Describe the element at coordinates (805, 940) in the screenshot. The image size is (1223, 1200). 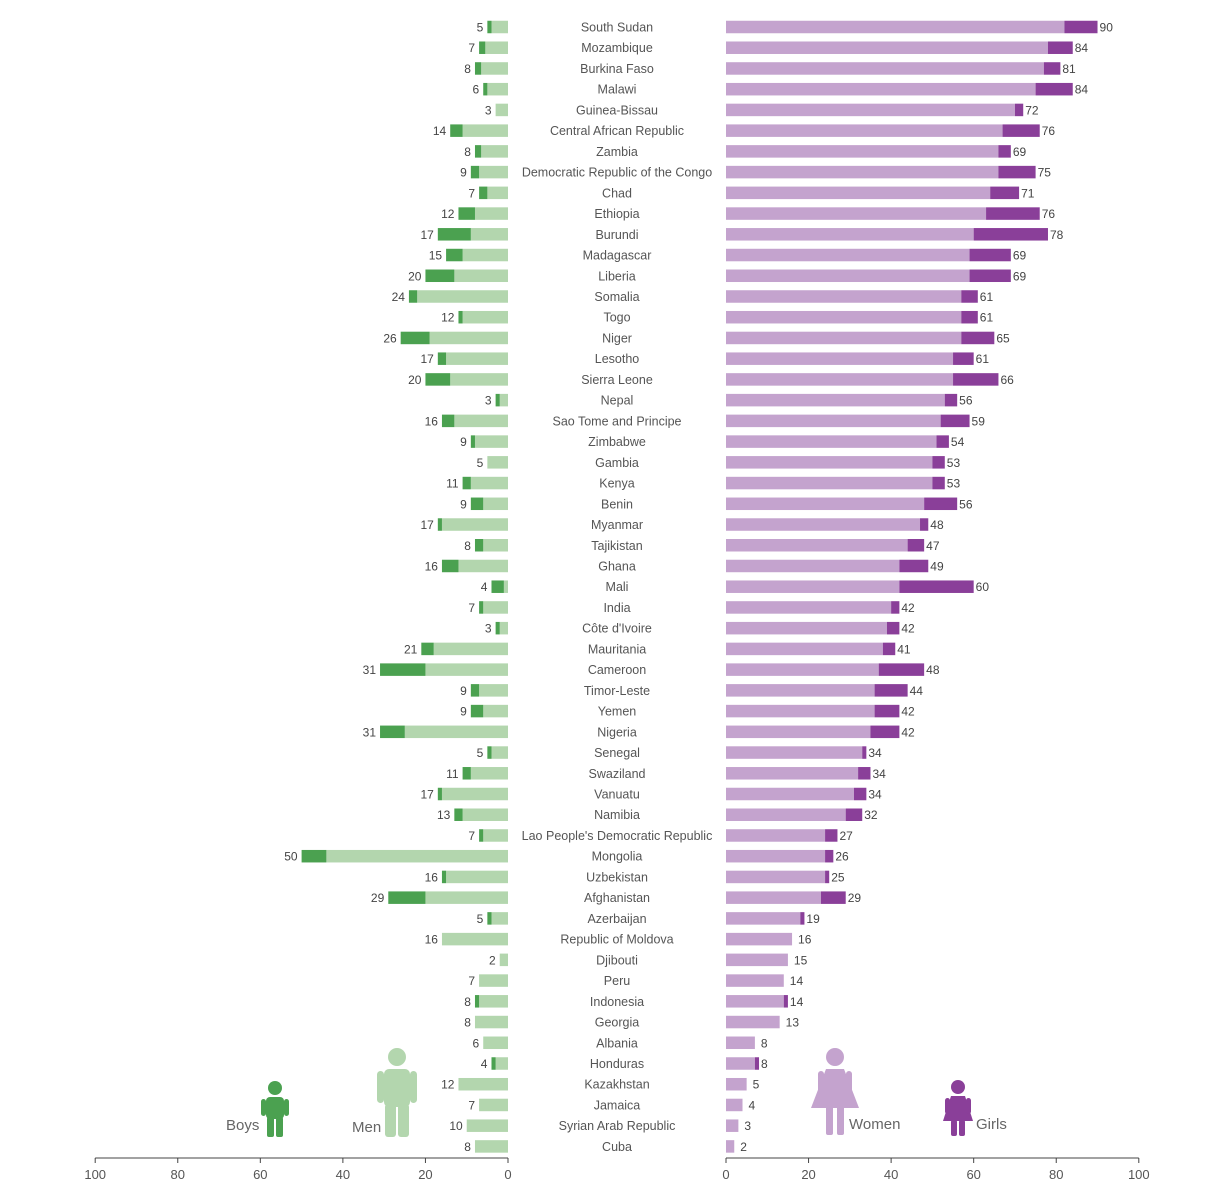
I see `right-total-label: 16` at that location.